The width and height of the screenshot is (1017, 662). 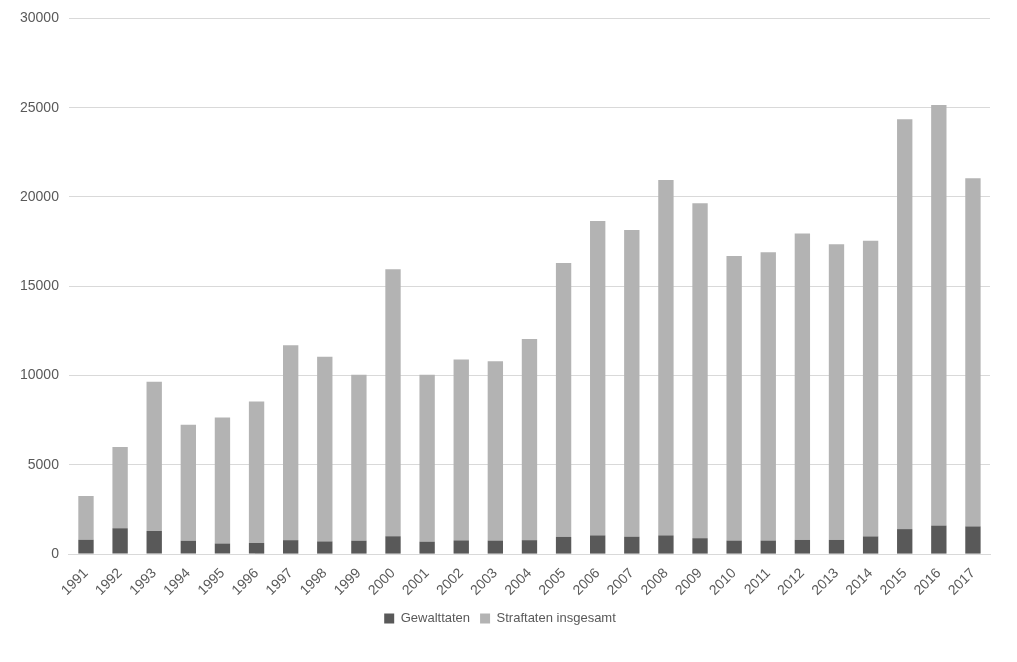 I want to click on y-tick-label: 10000, so click(x=39, y=374).